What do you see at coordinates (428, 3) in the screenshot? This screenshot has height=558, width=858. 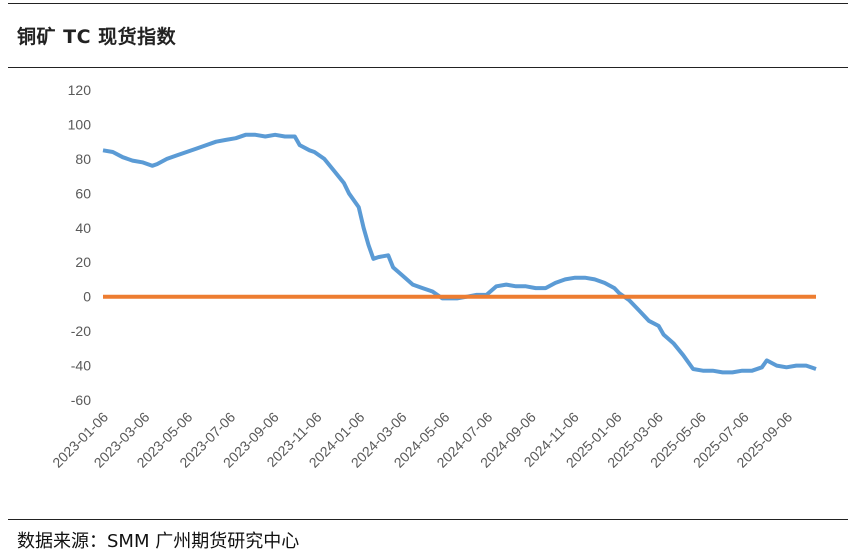 I see `top-rule` at bounding box center [428, 3].